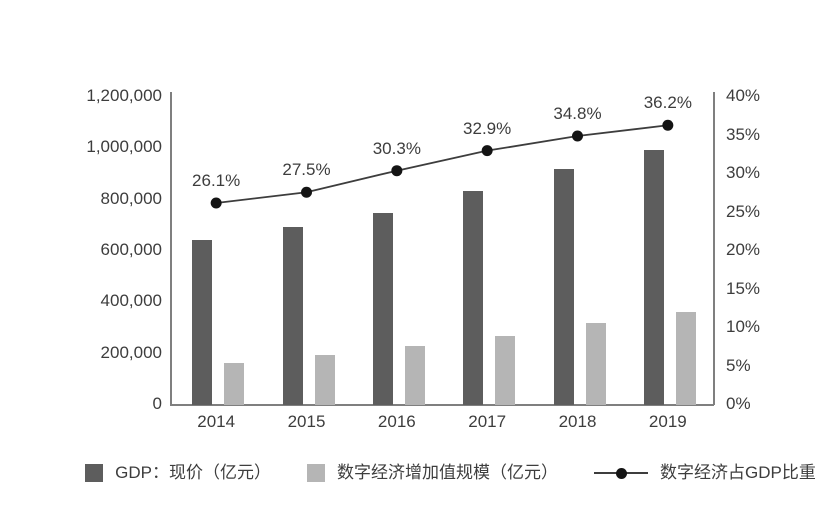  I want to click on bar-digital-economy-2019, so click(685, 358).